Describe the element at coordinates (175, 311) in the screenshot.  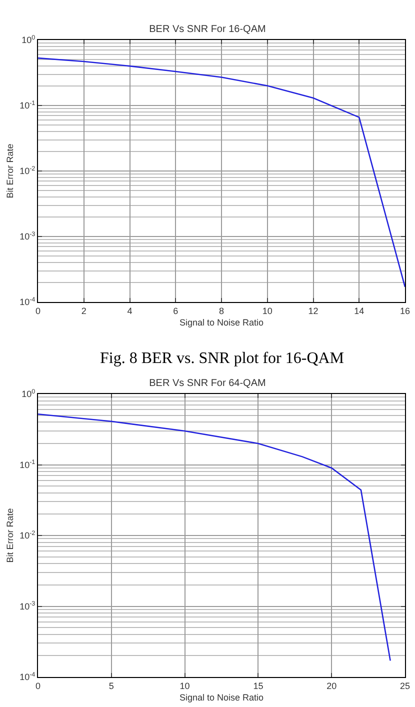
I see `x-tick-label: 6` at that location.